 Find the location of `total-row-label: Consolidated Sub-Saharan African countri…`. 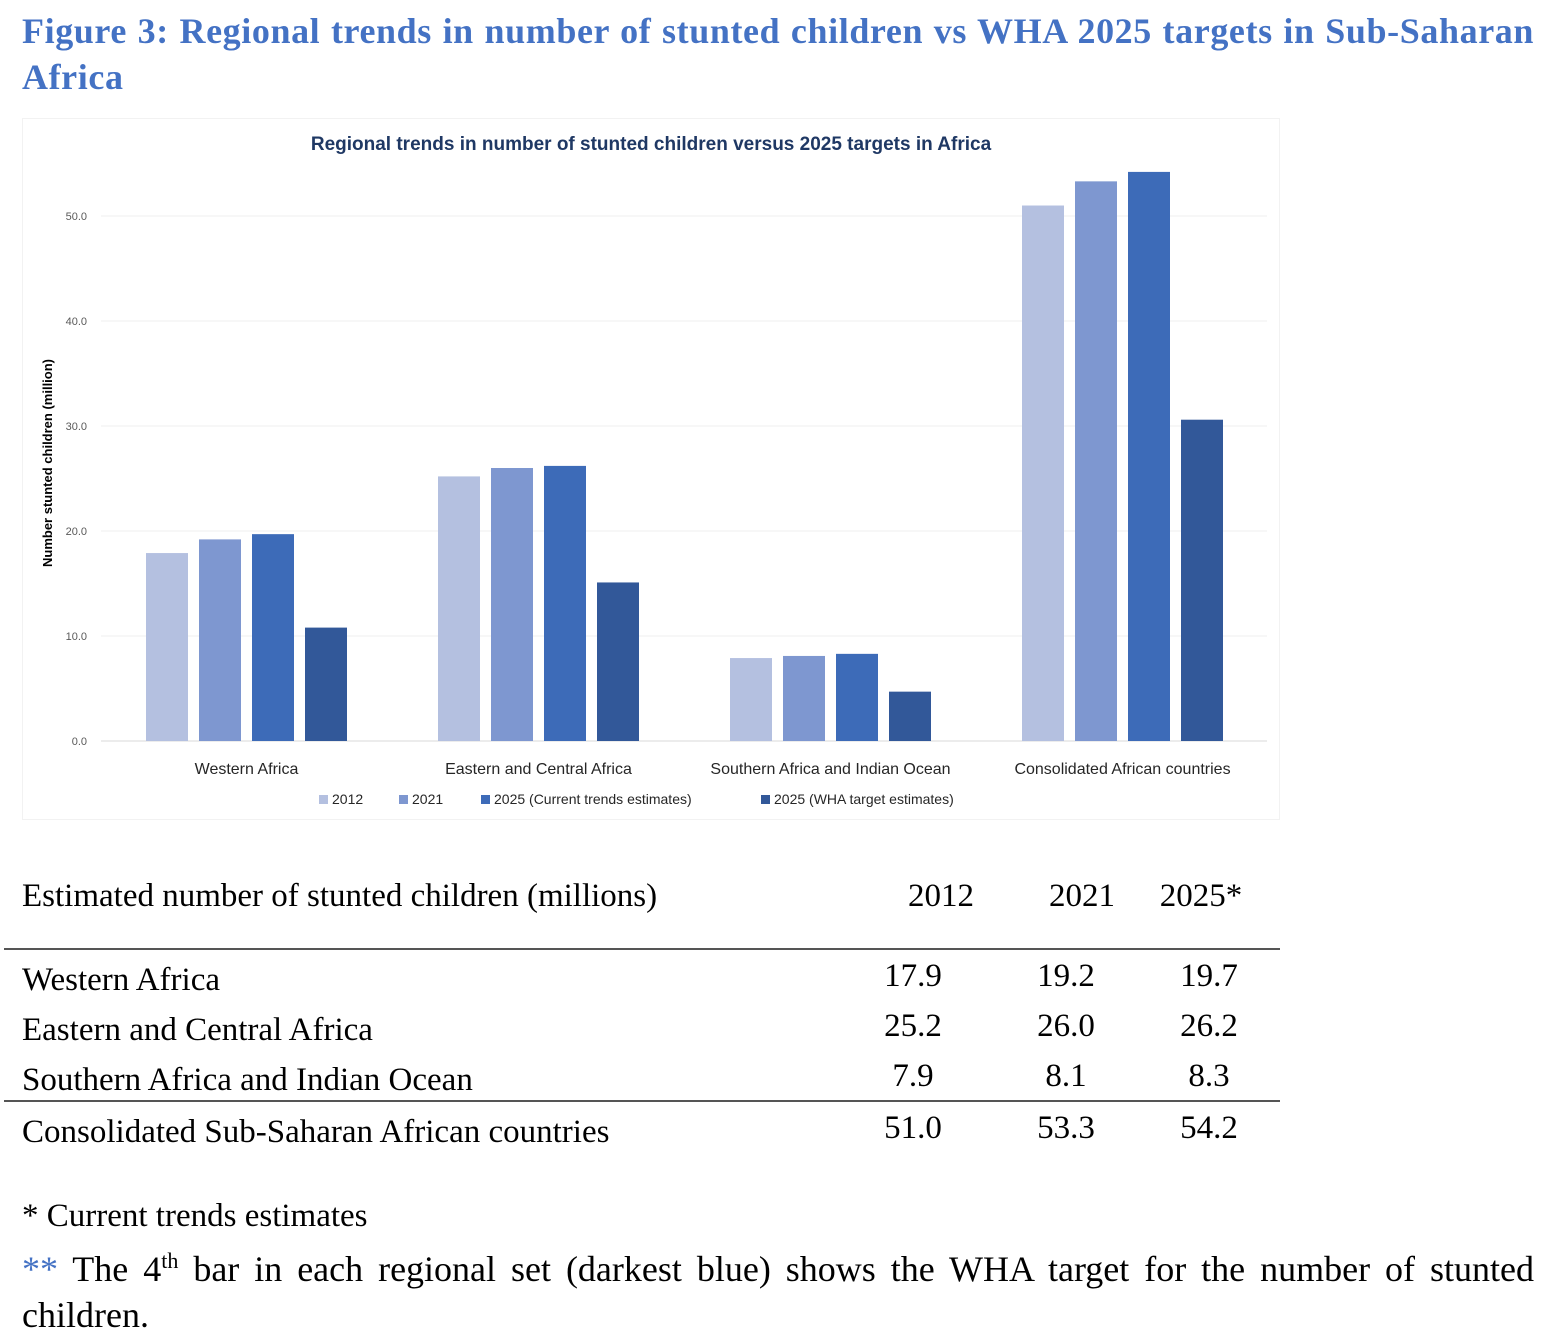

total-row-label: Consolidated Sub-Saharan African countri… is located at coordinates (316, 1132).